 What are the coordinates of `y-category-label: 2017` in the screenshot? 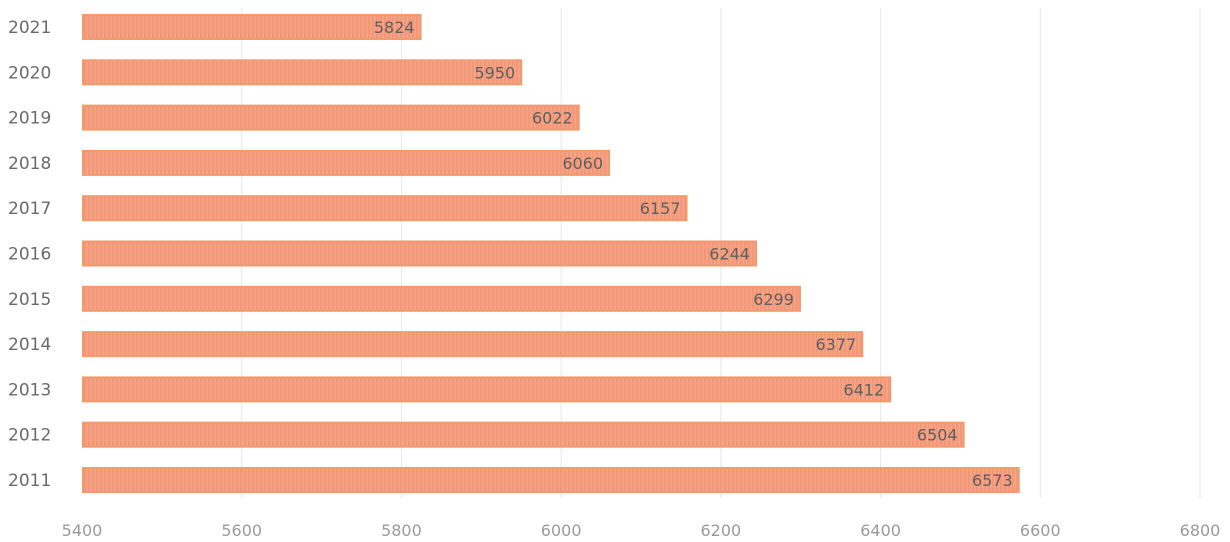 It's located at (29, 209).